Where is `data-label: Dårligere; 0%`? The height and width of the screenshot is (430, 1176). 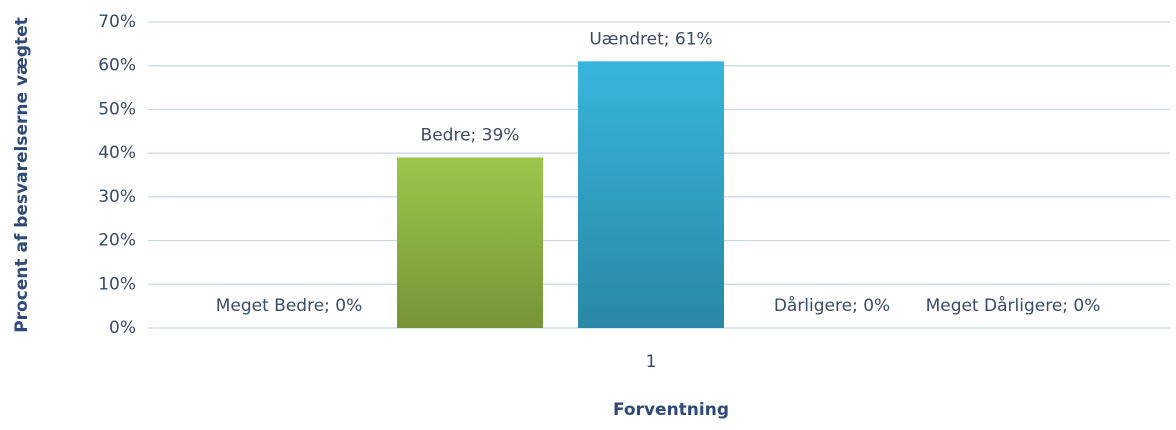 data-label: Dårligere; 0% is located at coordinates (832, 305).